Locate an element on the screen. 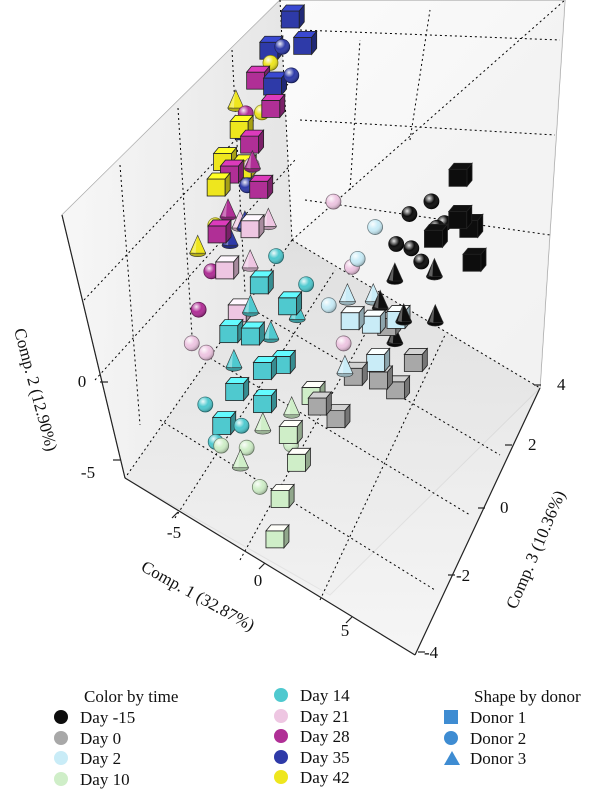 The height and width of the screenshot is (808, 600). legend-item-donor-3: Donor 3 is located at coordinates (512, 759).